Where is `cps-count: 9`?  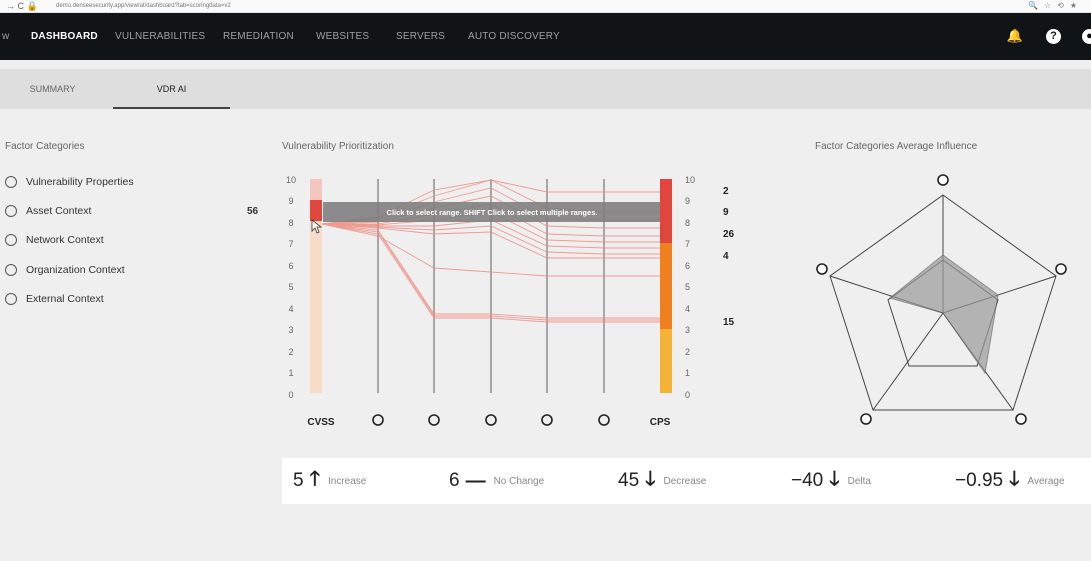
cps-count: 9 is located at coordinates (726, 212).